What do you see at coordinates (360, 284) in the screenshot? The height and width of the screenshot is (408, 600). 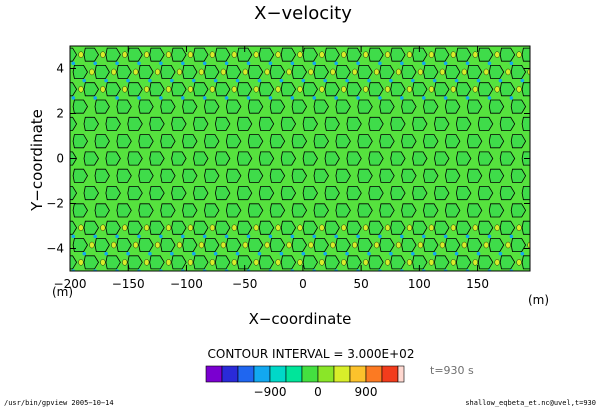 I see `x-tick-label: 50` at bounding box center [360, 284].